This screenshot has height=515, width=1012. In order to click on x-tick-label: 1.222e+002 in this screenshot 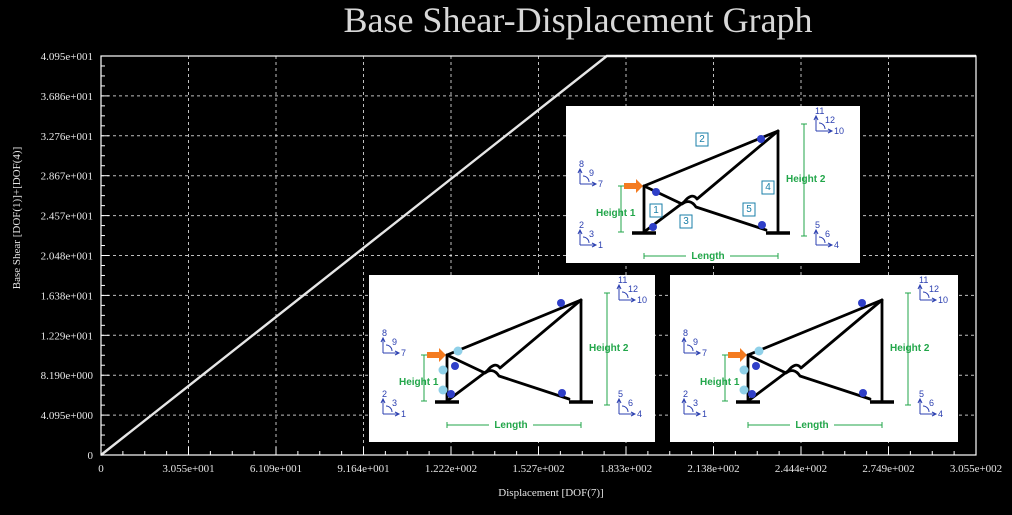, I will do `click(451, 469)`.